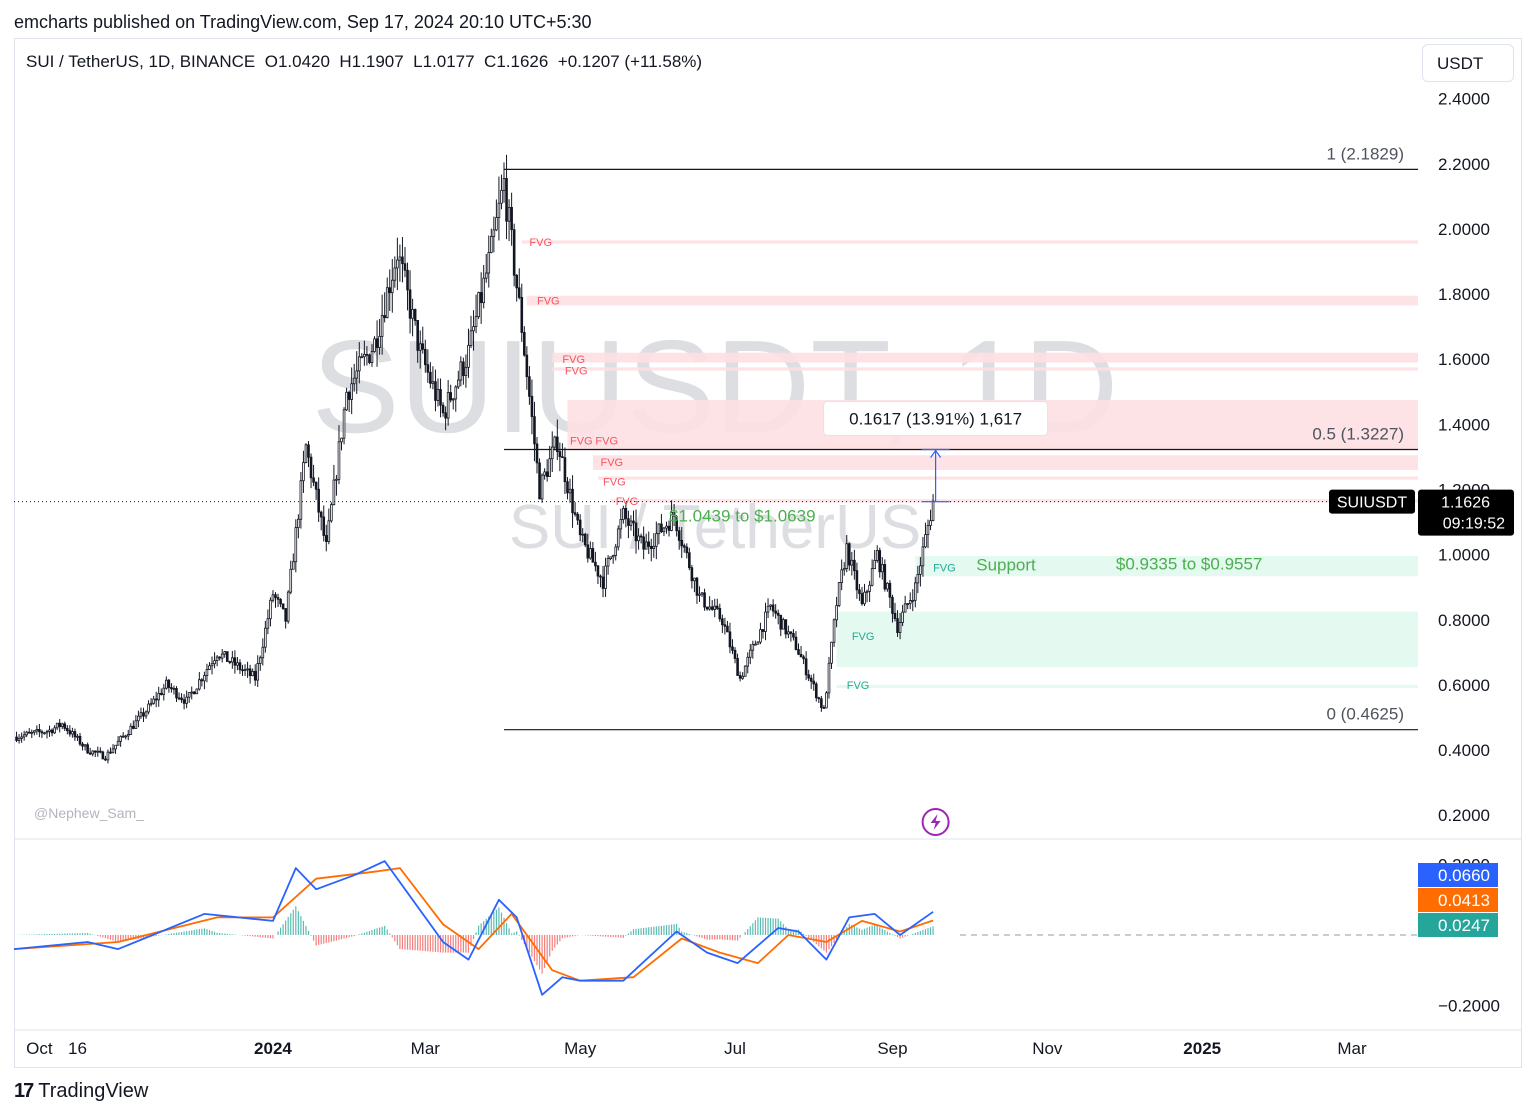  Describe the element at coordinates (576, 372) in the screenshot. I see `fvg-label: FVG` at that location.